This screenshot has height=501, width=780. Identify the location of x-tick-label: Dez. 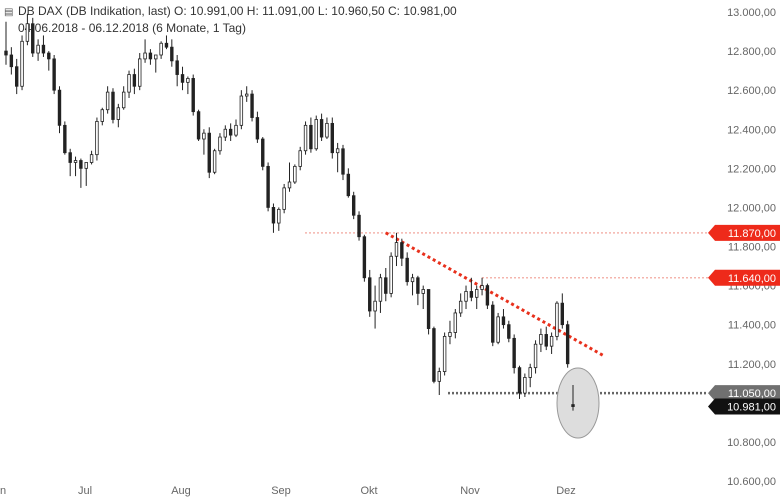
(566, 491).